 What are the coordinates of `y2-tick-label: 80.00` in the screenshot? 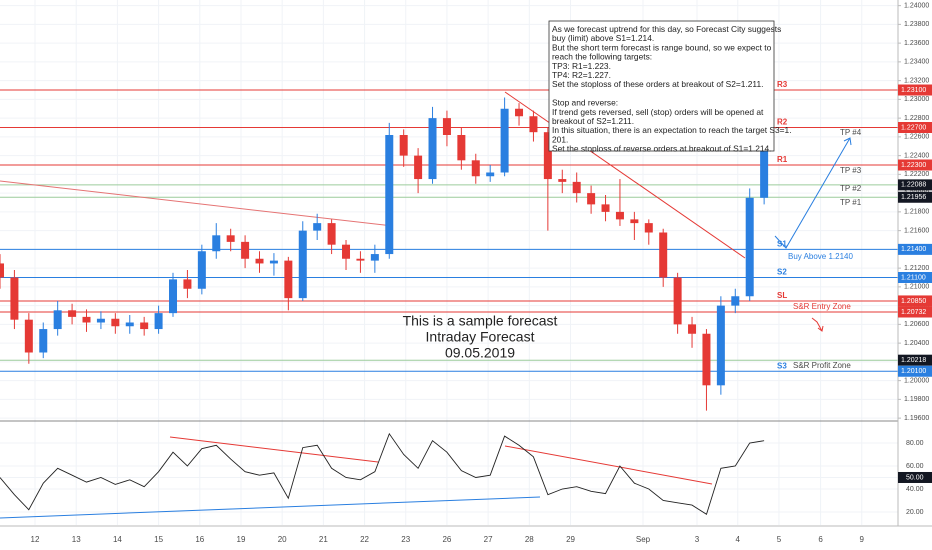 It's located at (915, 443).